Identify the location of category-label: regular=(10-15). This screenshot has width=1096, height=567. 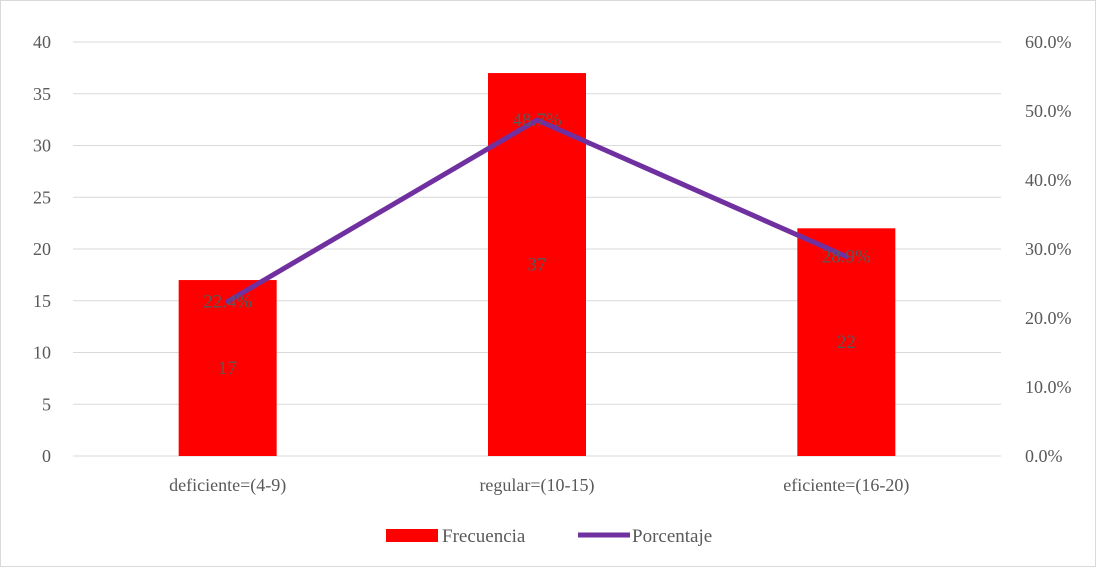
(536, 485).